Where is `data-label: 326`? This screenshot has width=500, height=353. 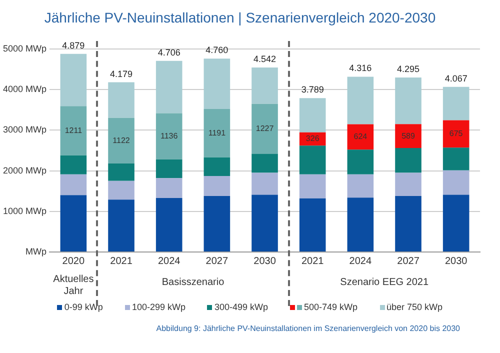 data-label: 326 is located at coordinates (313, 139).